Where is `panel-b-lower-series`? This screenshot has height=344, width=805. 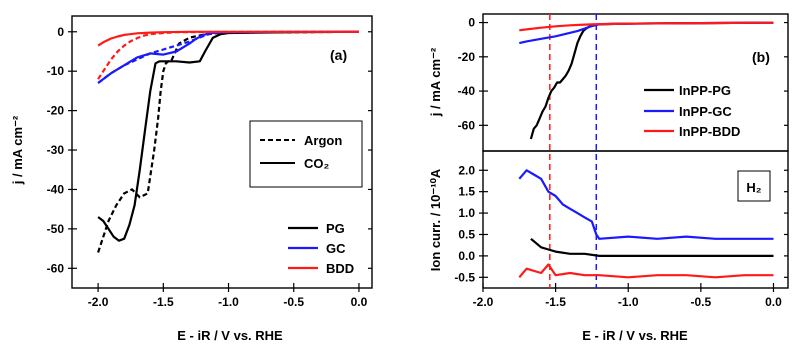 panel-b-lower-series is located at coordinates (646, 224).